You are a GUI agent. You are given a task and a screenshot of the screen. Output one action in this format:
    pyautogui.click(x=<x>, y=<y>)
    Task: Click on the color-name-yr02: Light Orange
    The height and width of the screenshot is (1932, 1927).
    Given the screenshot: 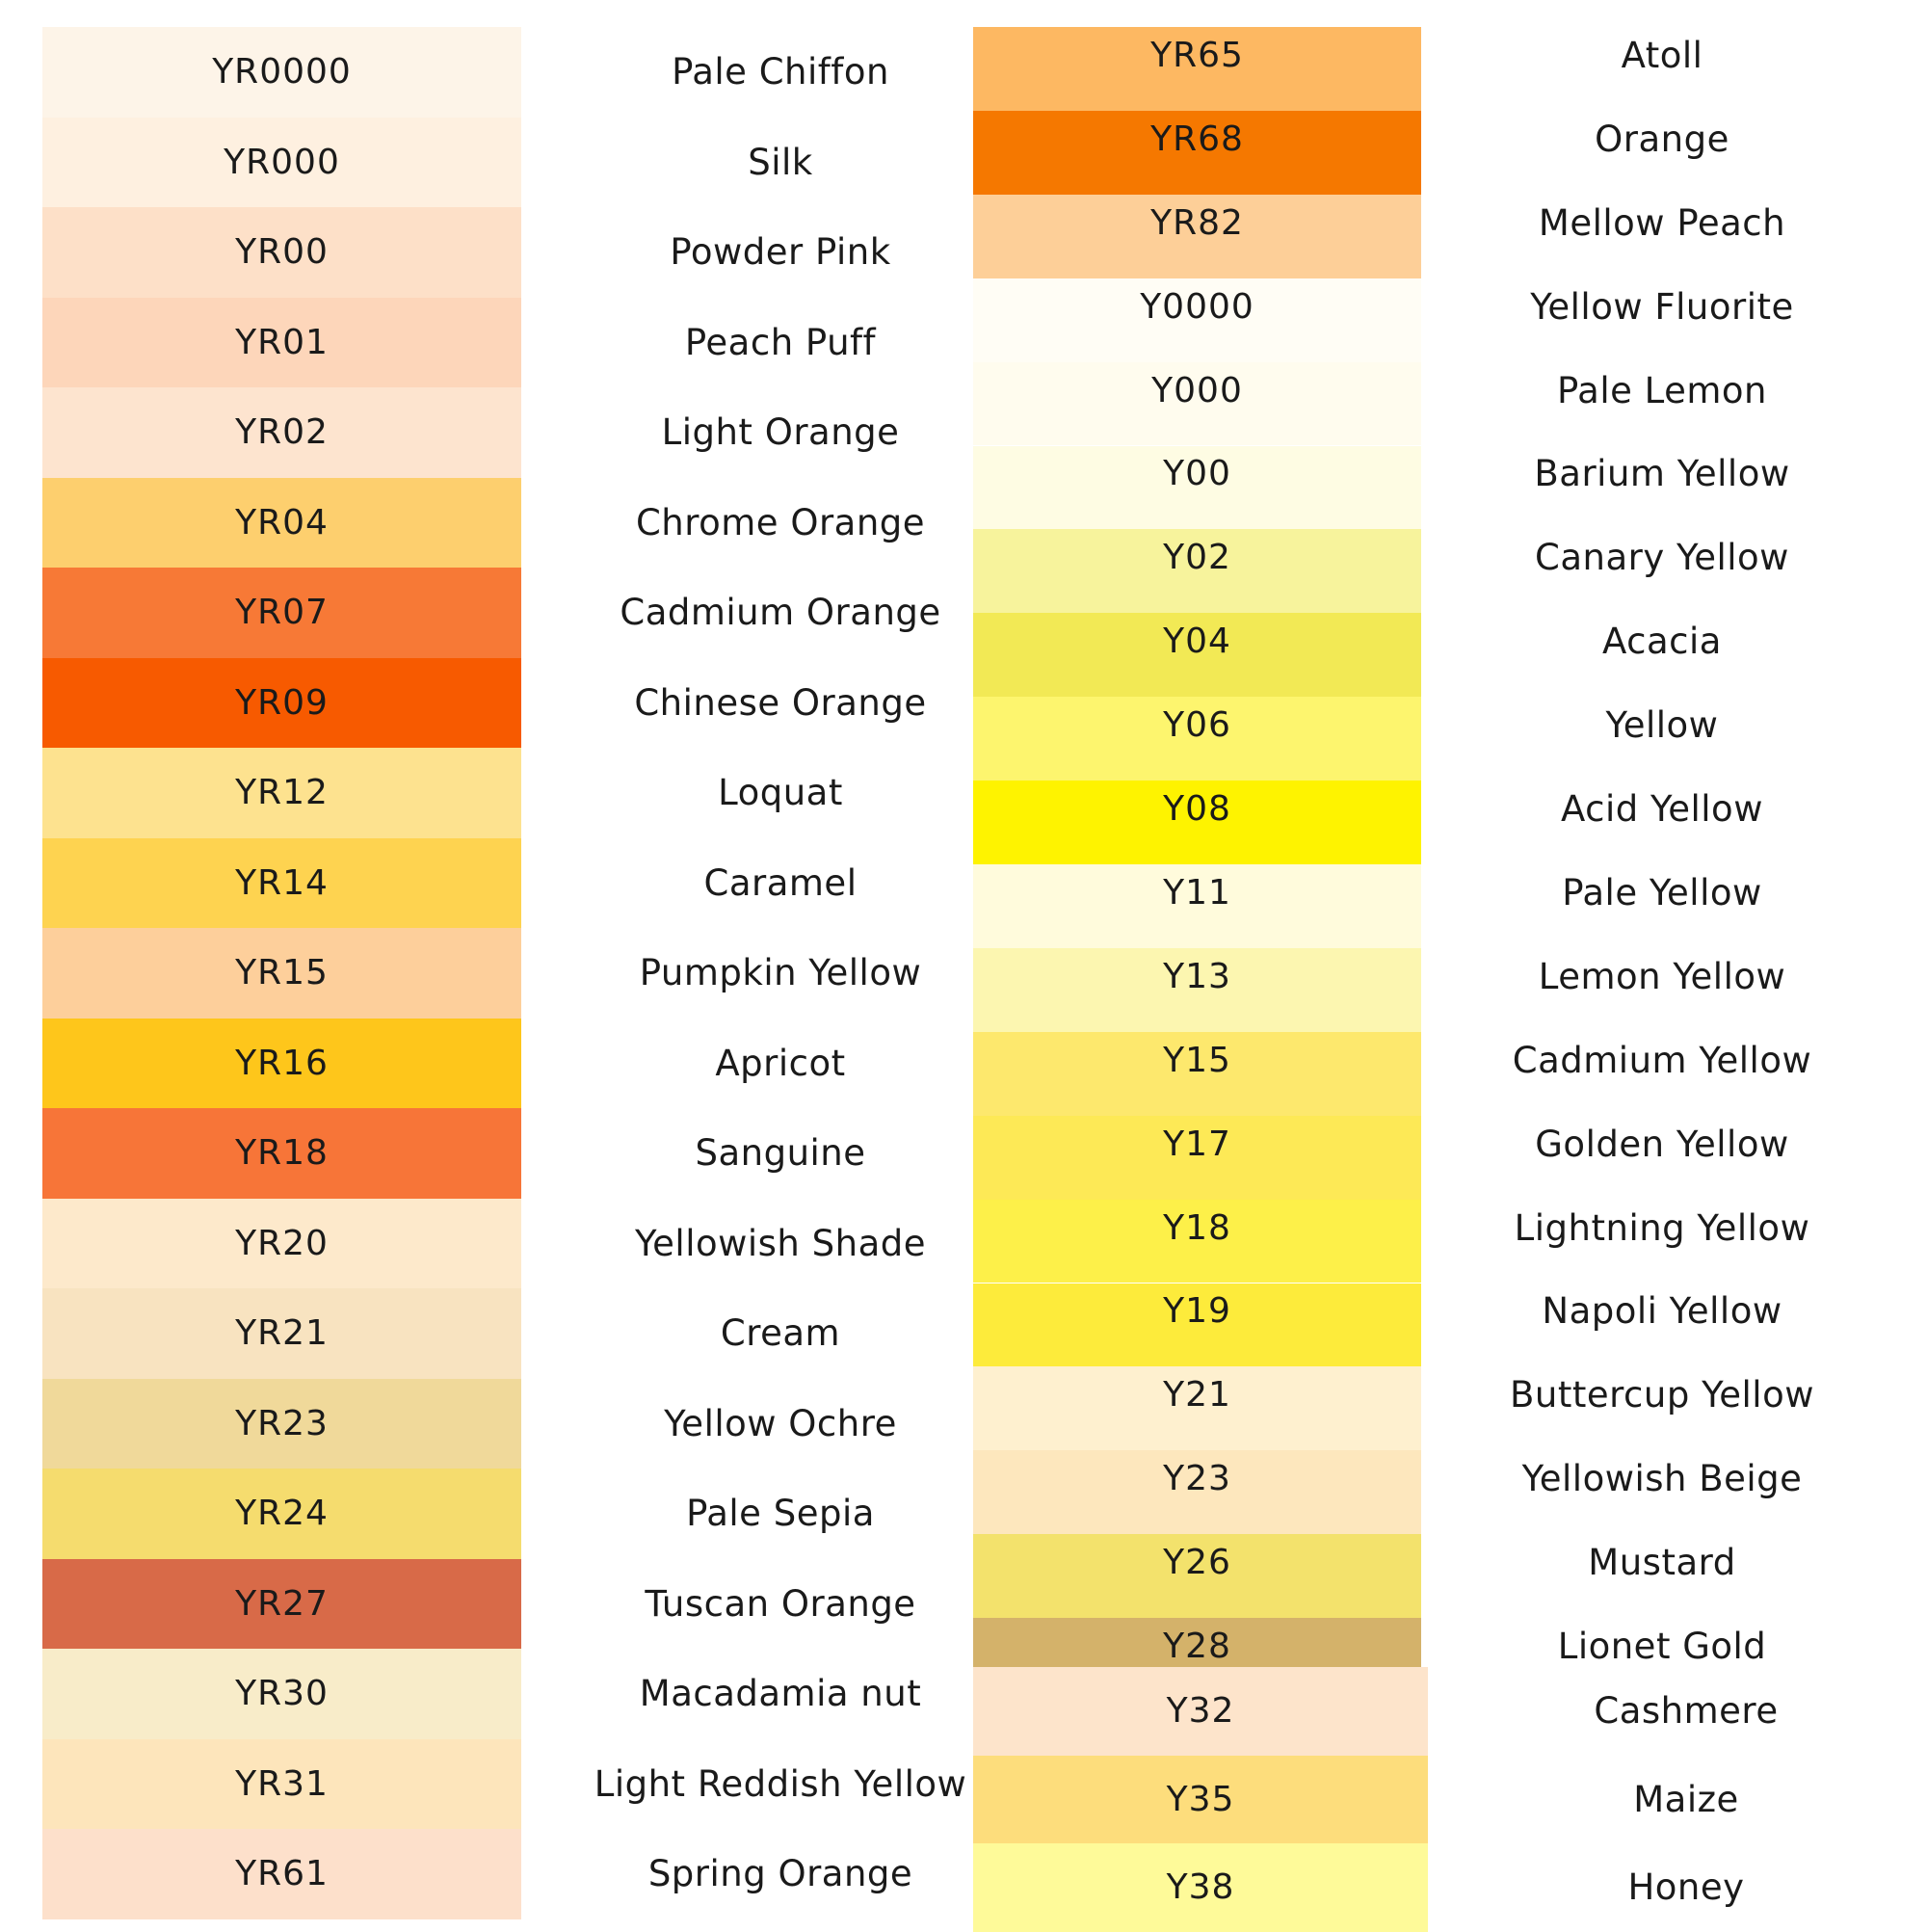 What is the action you would take?
    pyautogui.click(x=780, y=432)
    